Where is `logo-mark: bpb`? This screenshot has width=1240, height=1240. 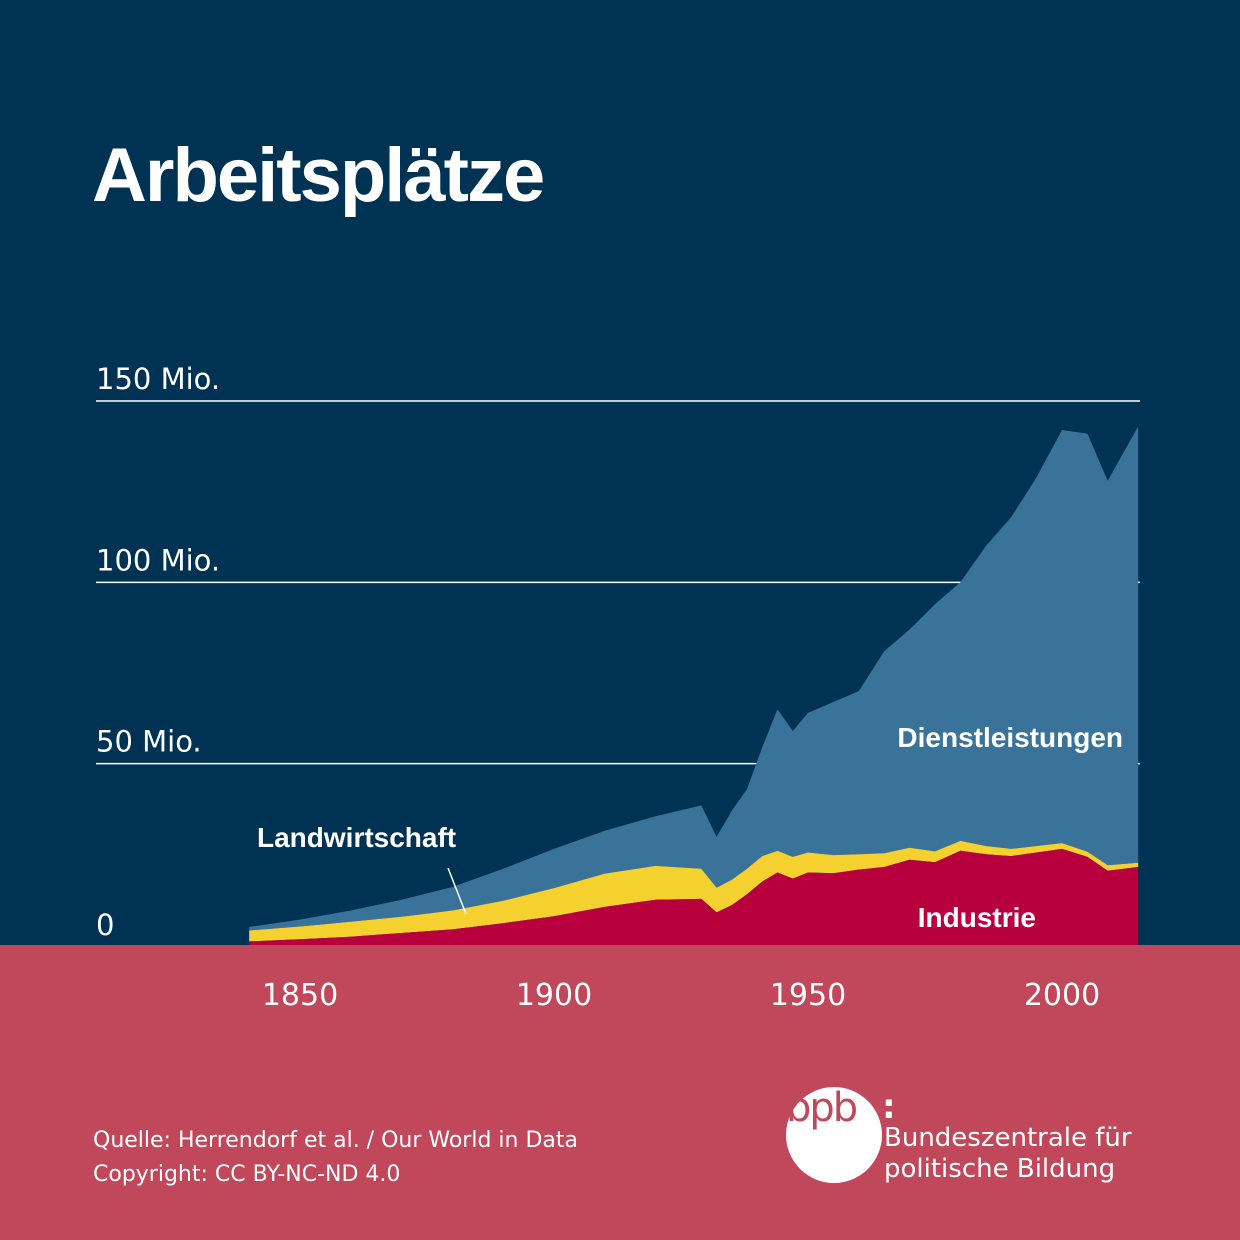
logo-mark: bpb is located at coordinates (851, 1108).